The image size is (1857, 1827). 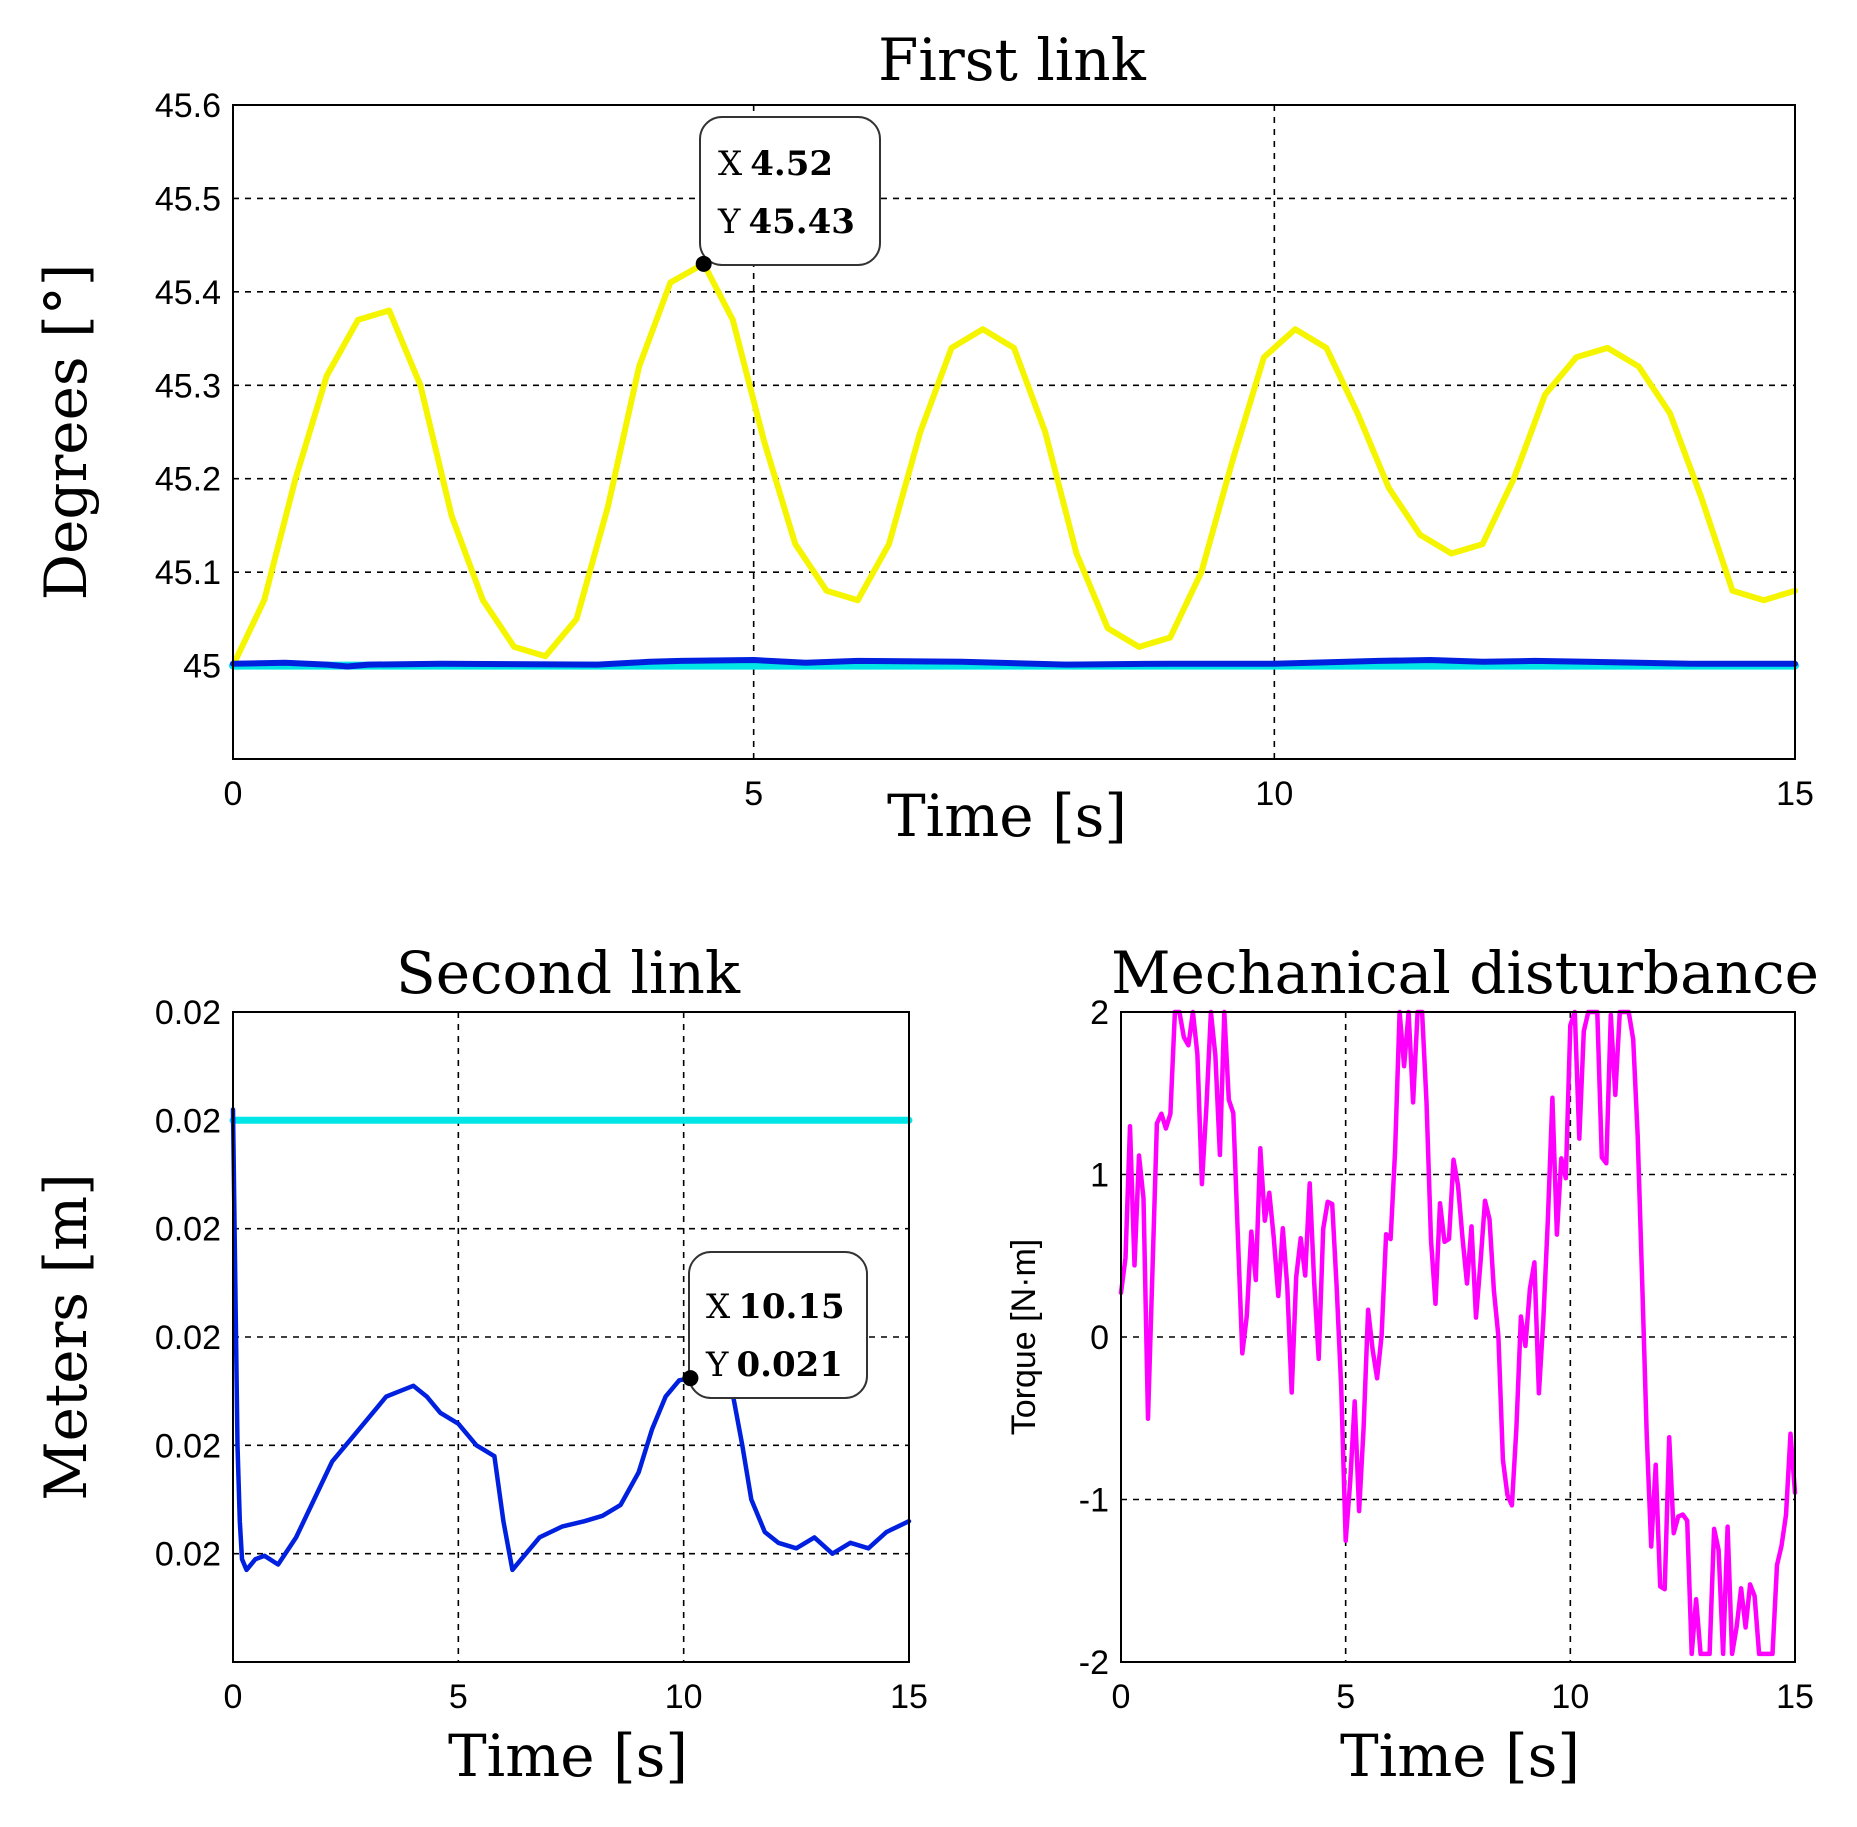 What do you see at coordinates (188, 293) in the screenshot?
I see `y-tick-label: 45.4` at bounding box center [188, 293].